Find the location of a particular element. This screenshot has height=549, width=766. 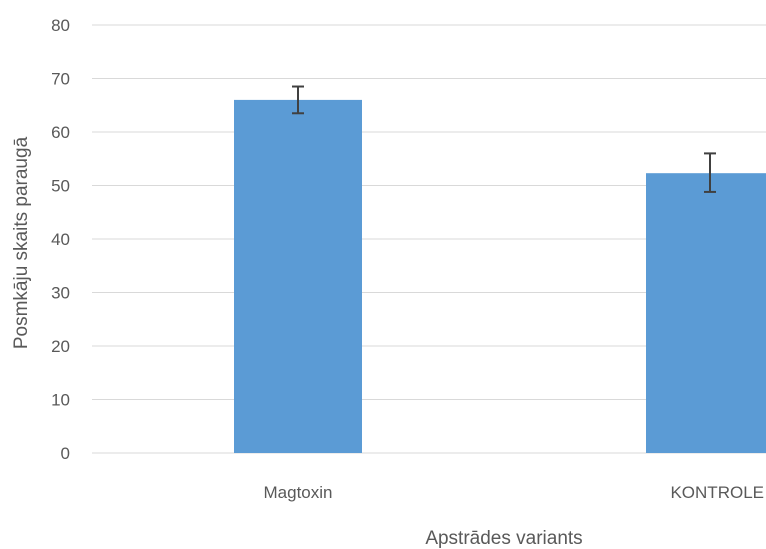

error-bars is located at coordinates (504, 139).